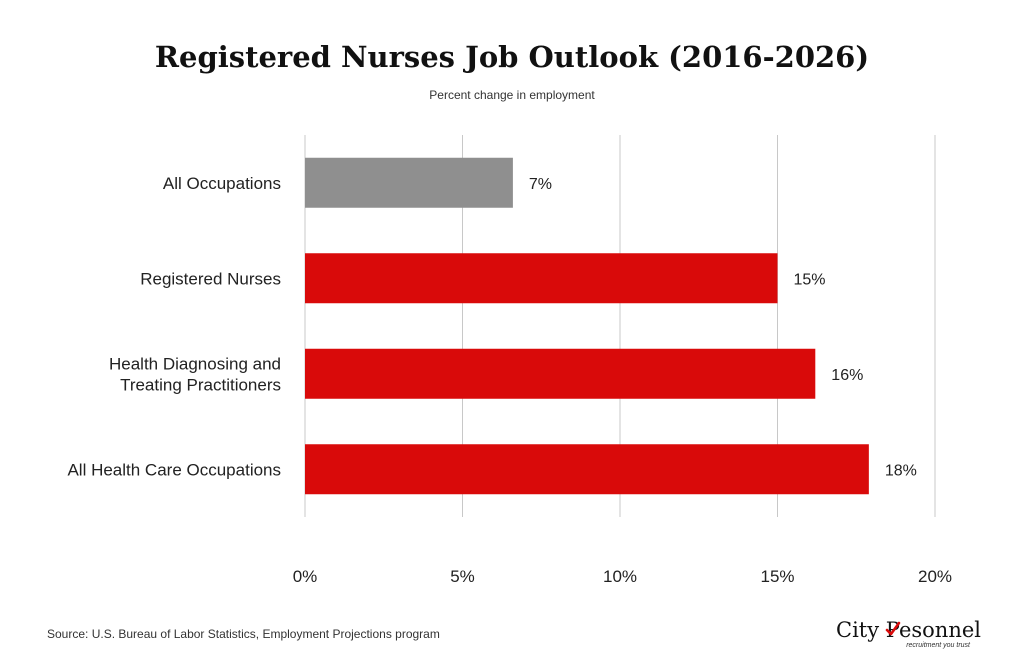 The width and height of the screenshot is (1024, 669). What do you see at coordinates (893, 628) in the screenshot?
I see `checkmark-icon` at bounding box center [893, 628].